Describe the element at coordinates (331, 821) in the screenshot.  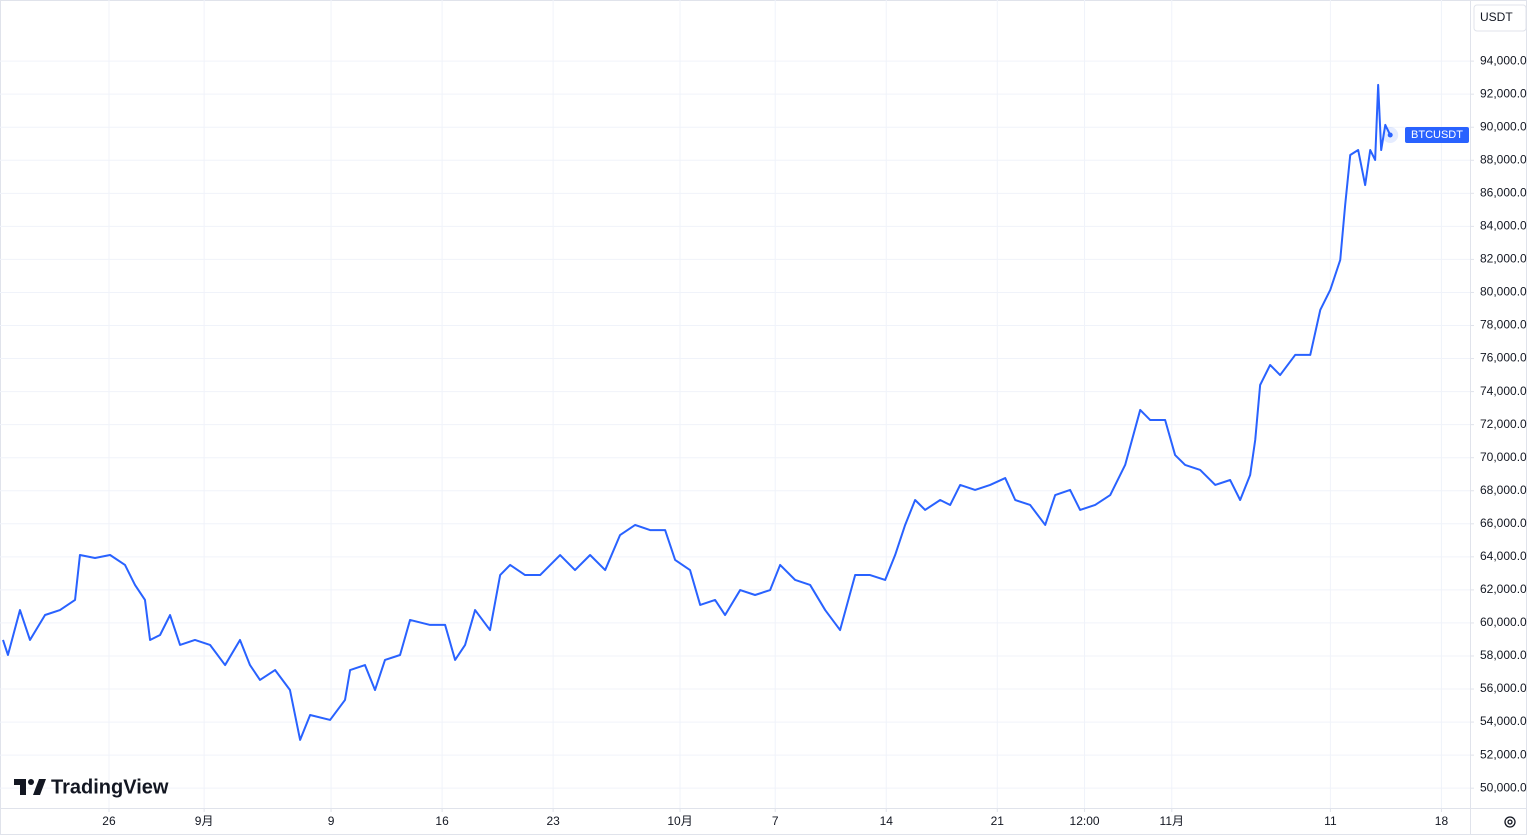
I see `x-tick-label: 9` at that location.